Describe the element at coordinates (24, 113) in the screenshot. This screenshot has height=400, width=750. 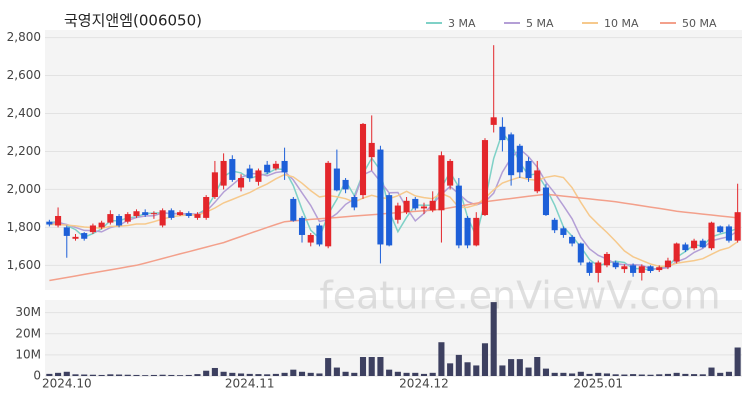
I see `y-tick-label: 2,400` at that location.